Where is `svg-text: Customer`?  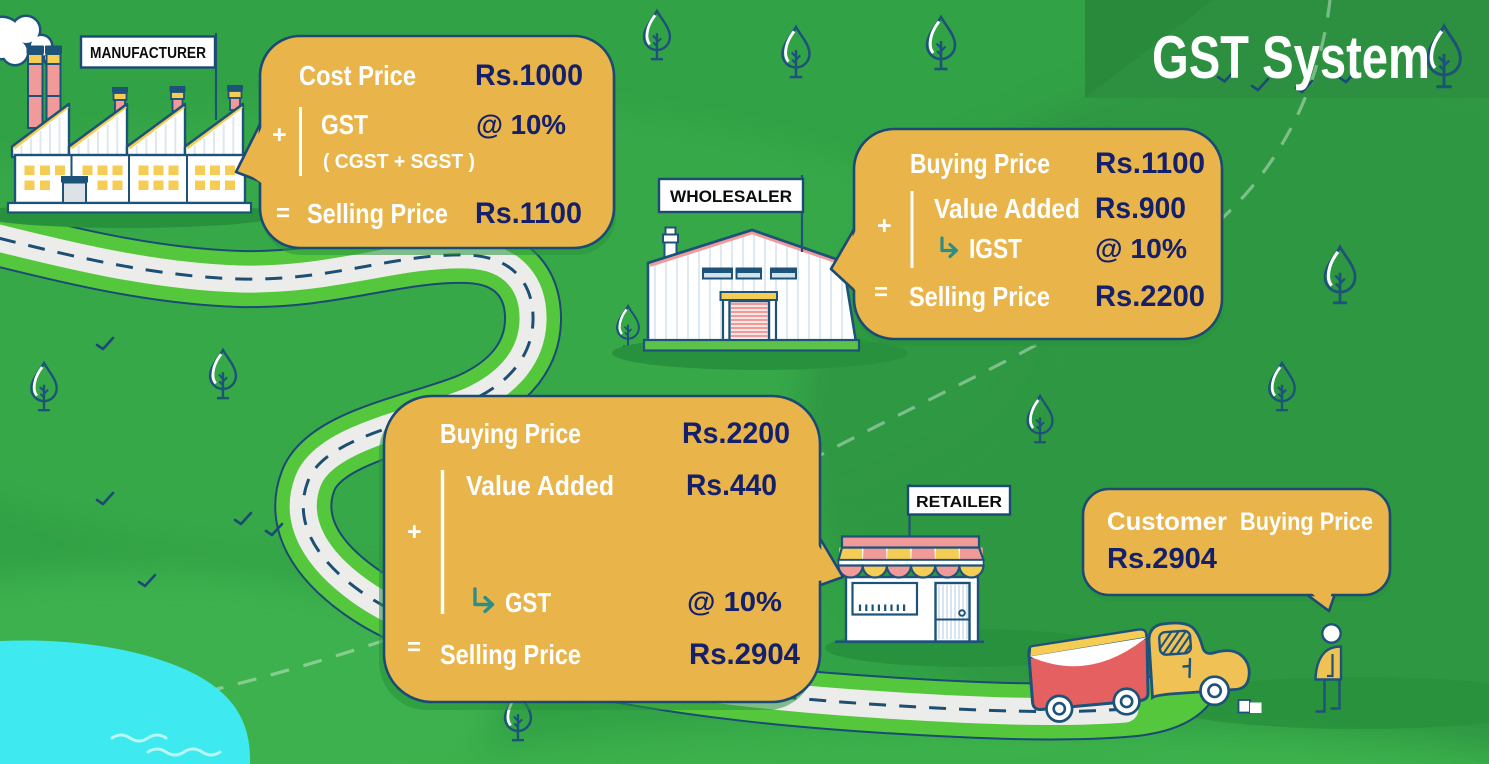
svg-text: Customer is located at coordinates (1167, 522).